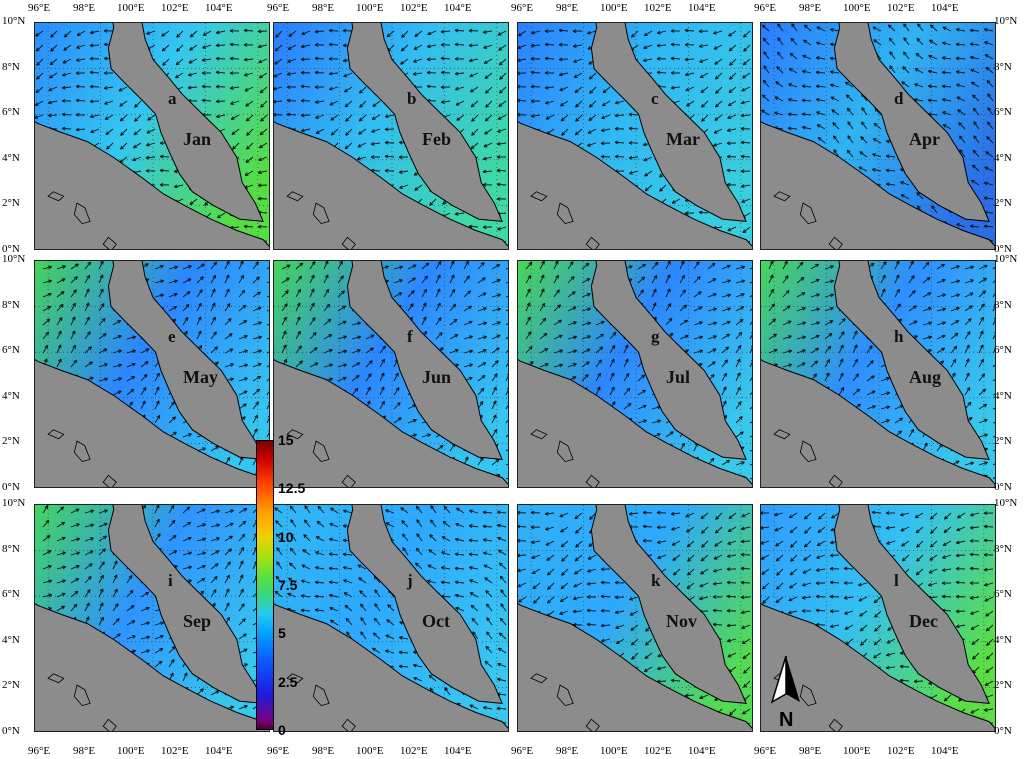 The image size is (1024, 759). What do you see at coordinates (286, 440) in the screenshot?
I see `colorbar-tick: 15` at bounding box center [286, 440].